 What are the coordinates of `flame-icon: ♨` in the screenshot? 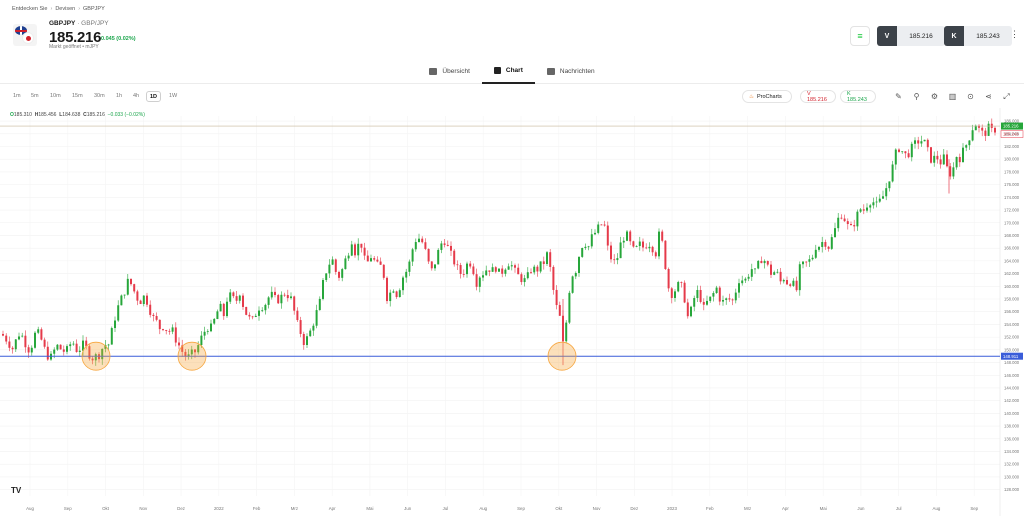 It's located at (751, 96).